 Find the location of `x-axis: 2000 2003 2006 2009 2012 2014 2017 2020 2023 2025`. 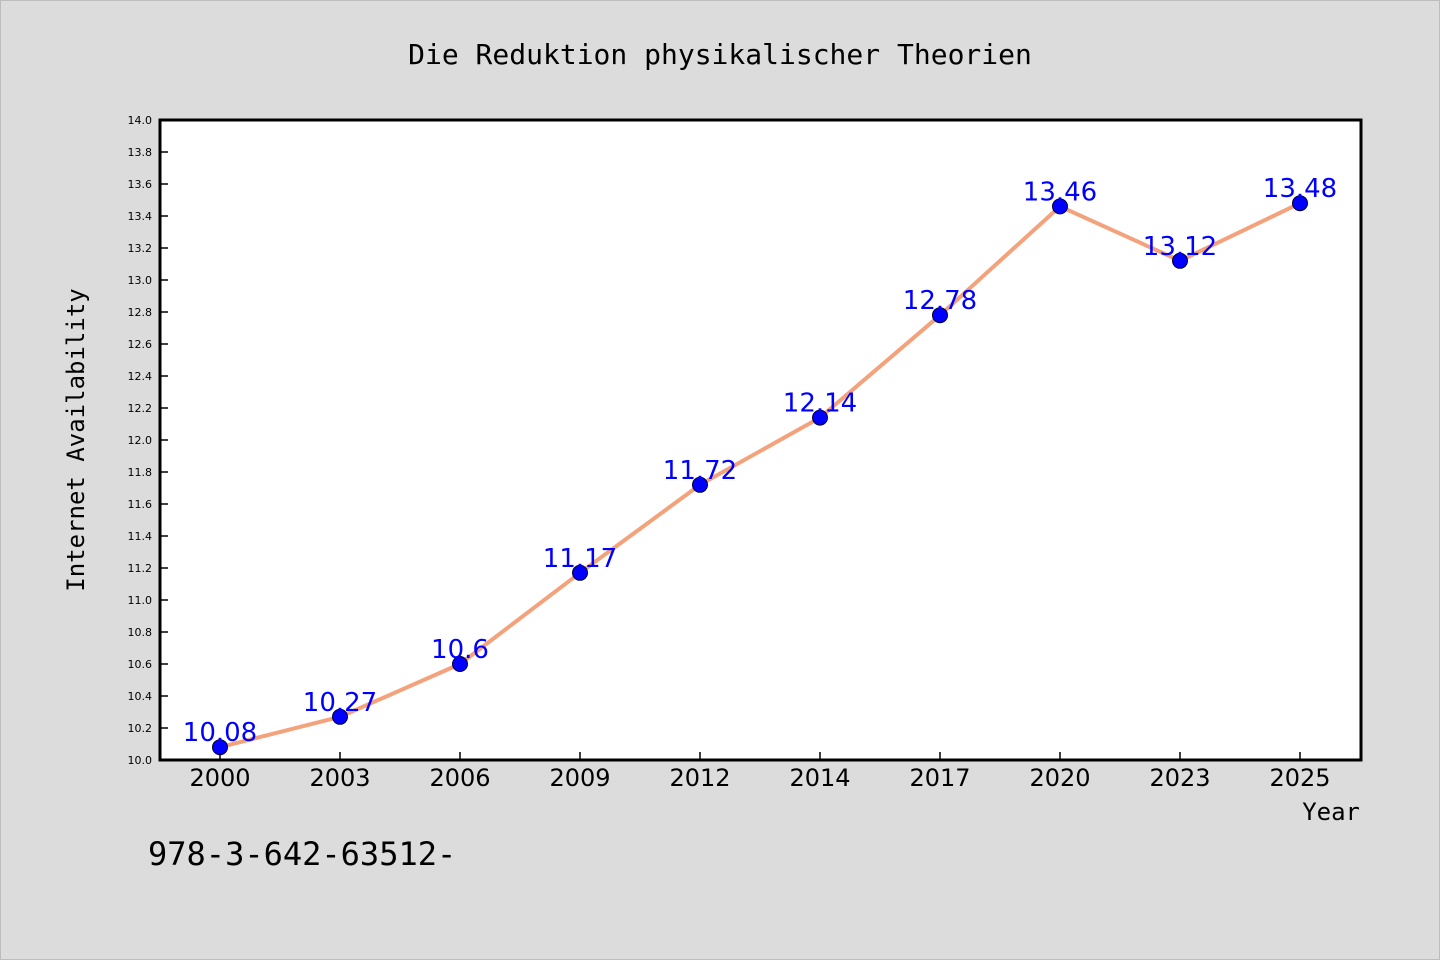

x-axis: 2000 2003 2006 2009 2012 2014 2017 2020 2023 2025 is located at coordinates (760, 772).